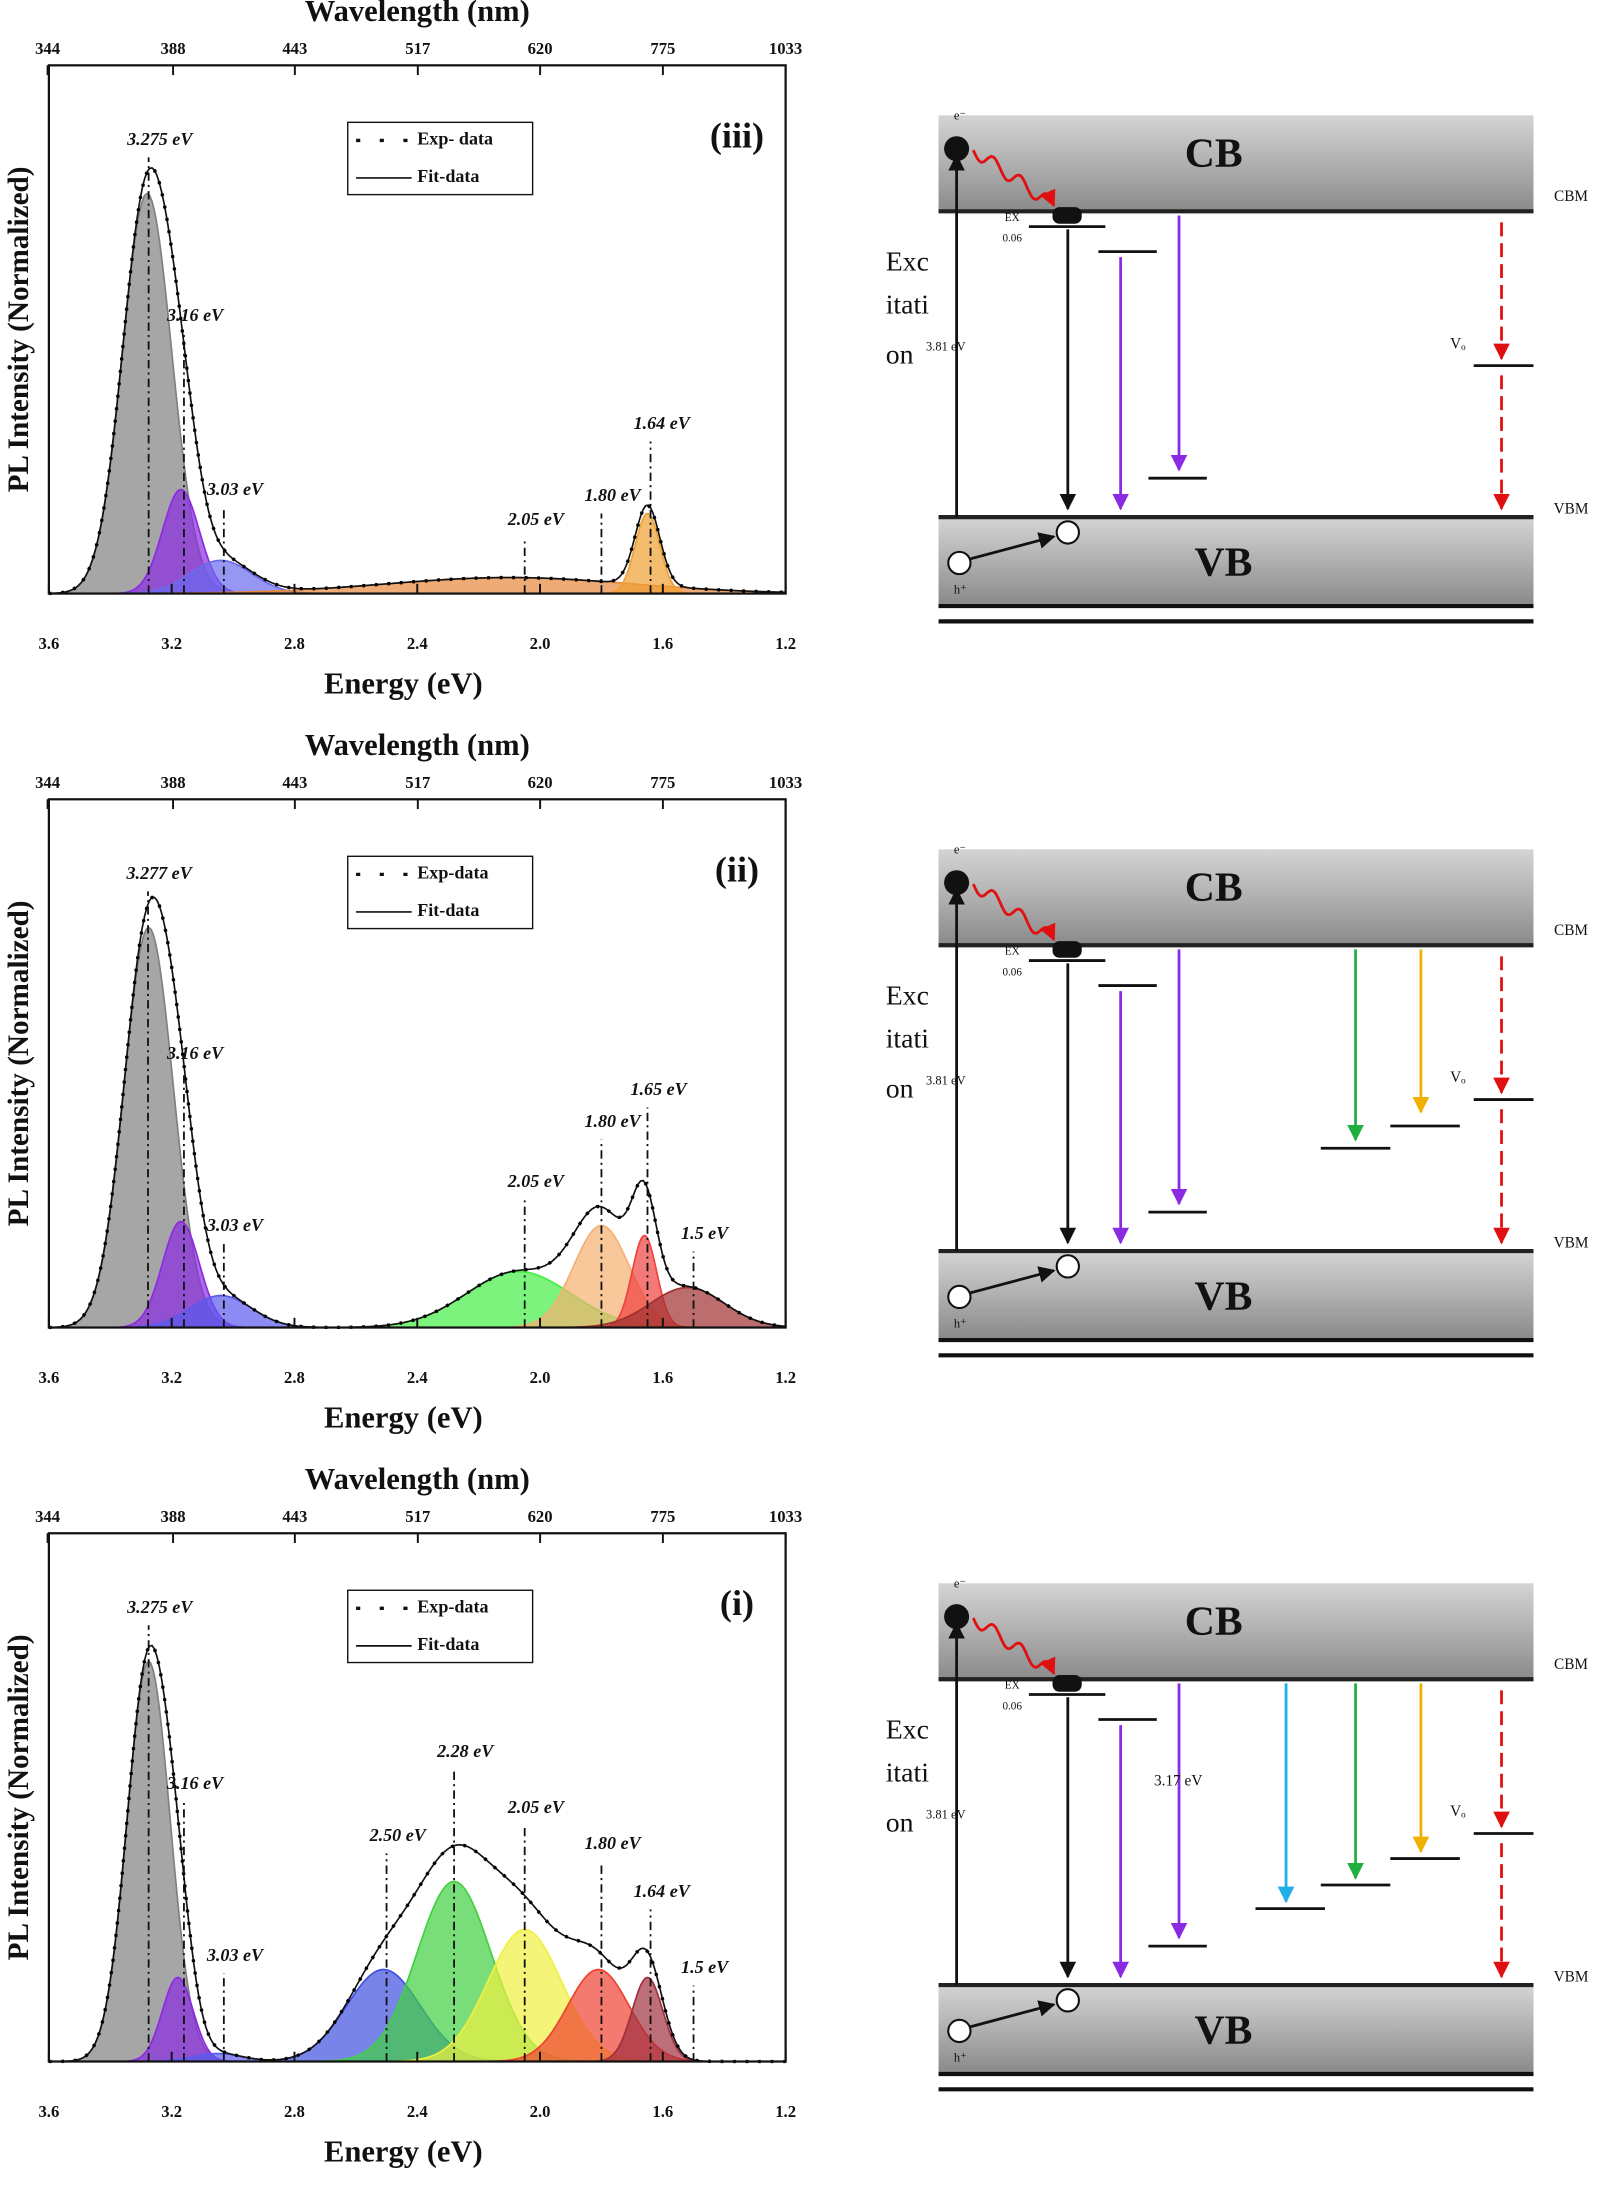 Image resolution: width=1606 pixels, height=2188 pixels. What do you see at coordinates (1178, 1781) in the screenshot?
I see `level-energy: 3.17 eV` at bounding box center [1178, 1781].